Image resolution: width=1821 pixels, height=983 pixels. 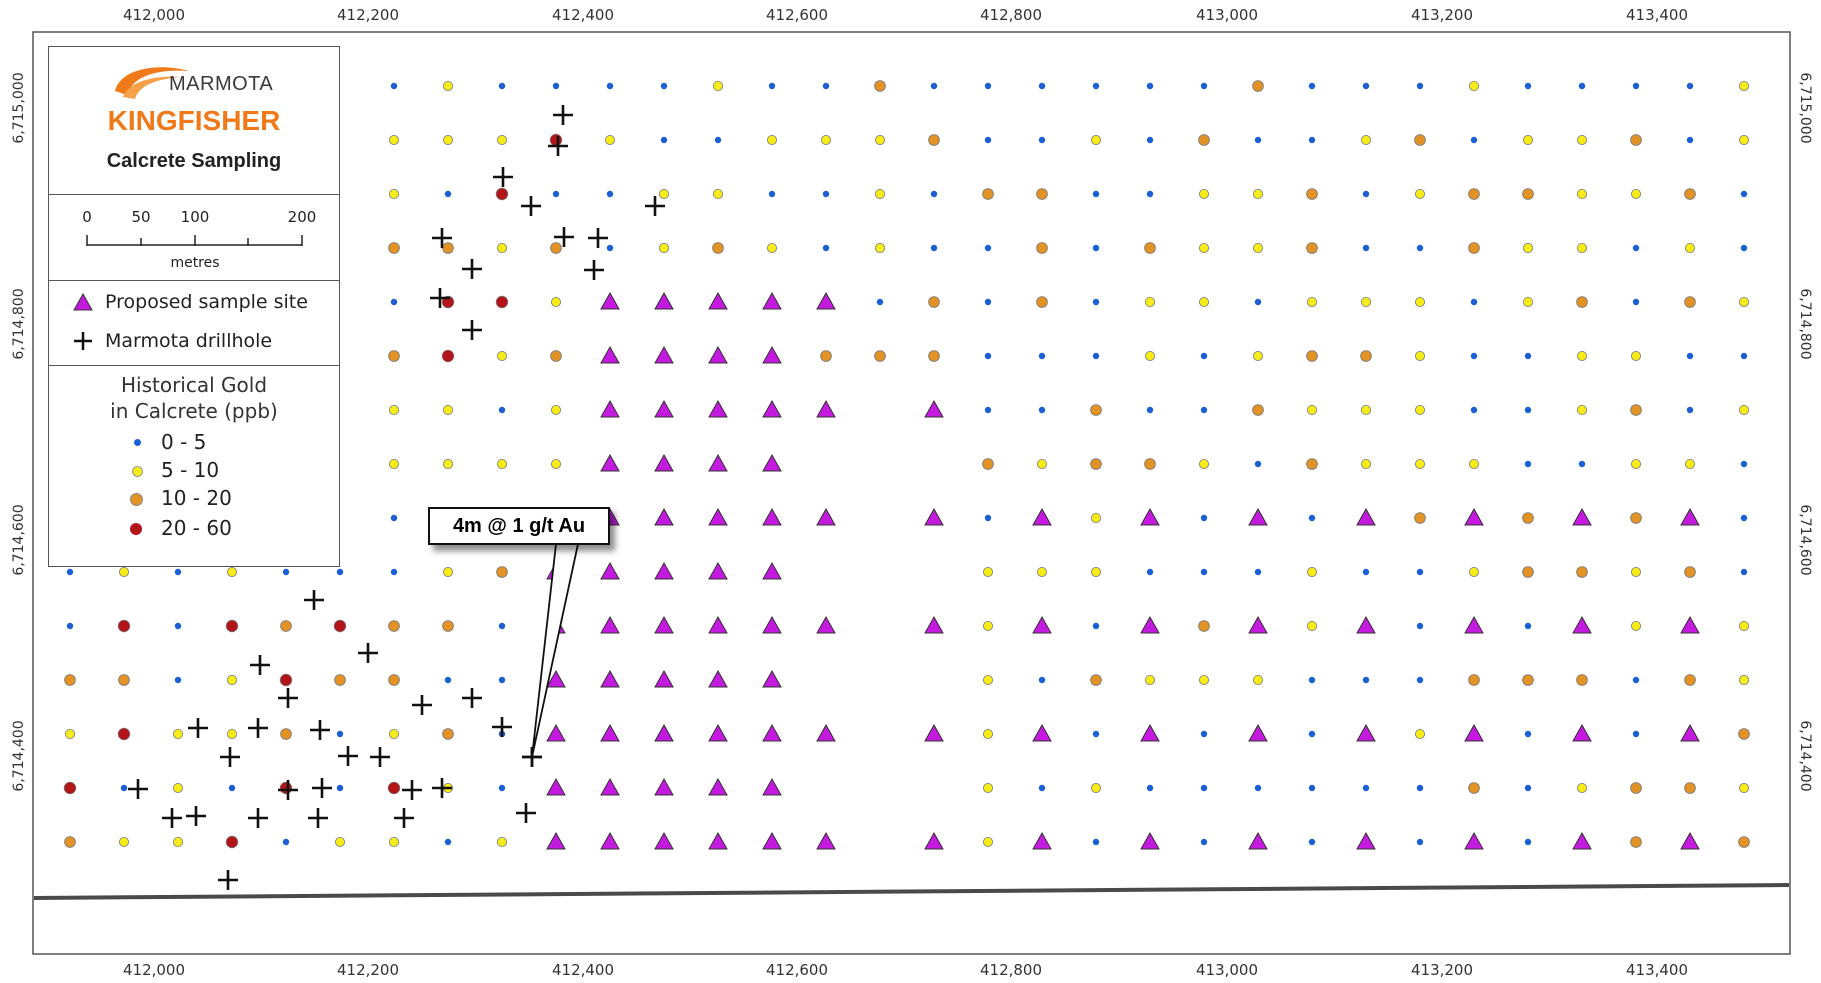 I want to click on brand-name: MARMOTA, so click(x=221, y=84).